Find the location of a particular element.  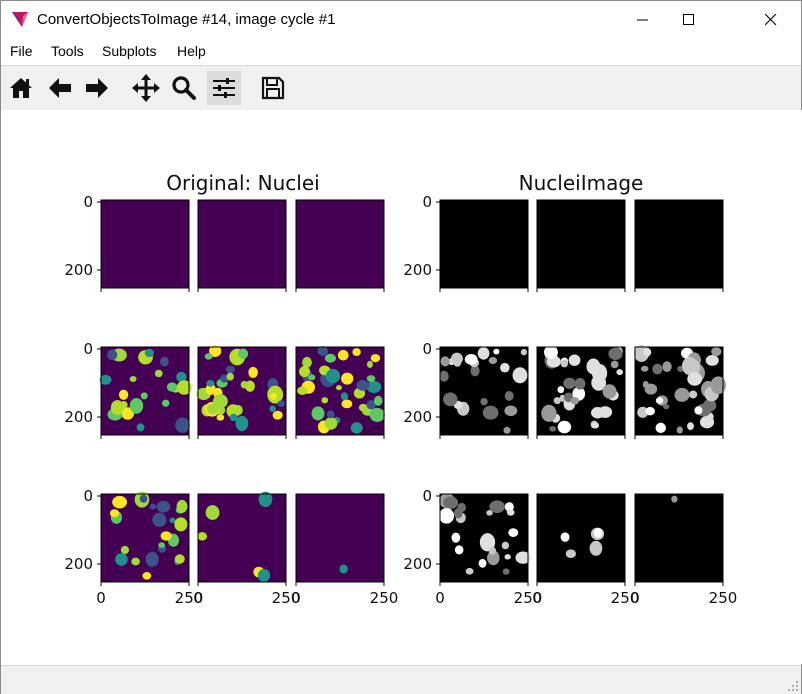

forward-arrow-icon is located at coordinates (97, 88).